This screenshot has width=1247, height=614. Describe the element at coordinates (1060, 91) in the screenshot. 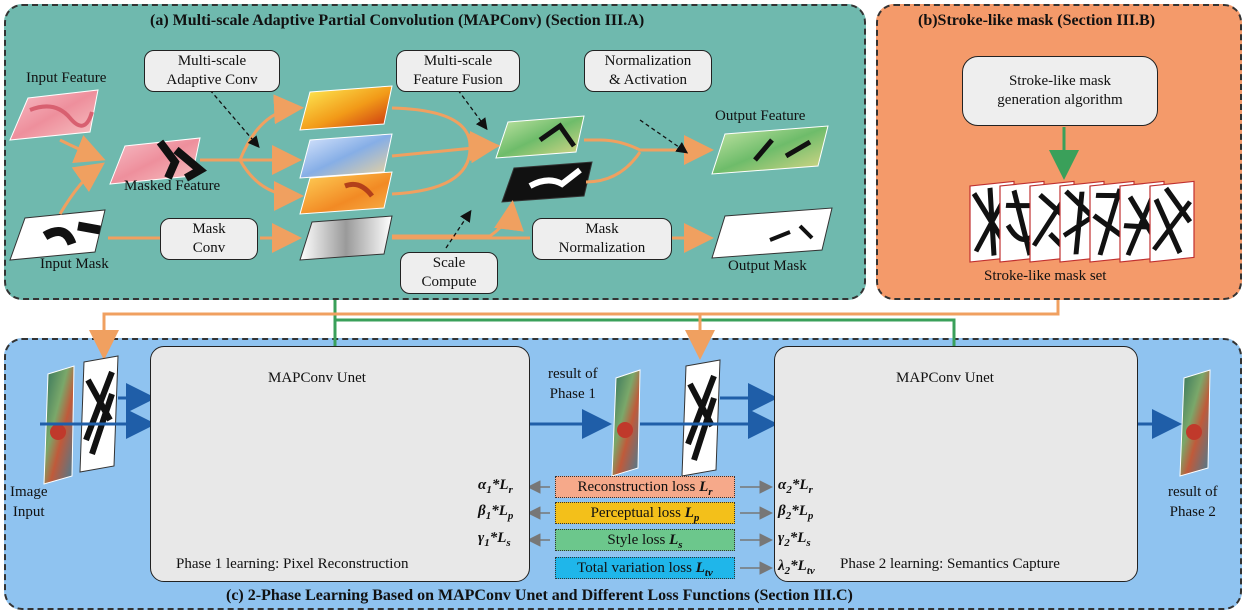

I see `generation-algorithm-box: Stroke-like mask generation algorithm` at that location.